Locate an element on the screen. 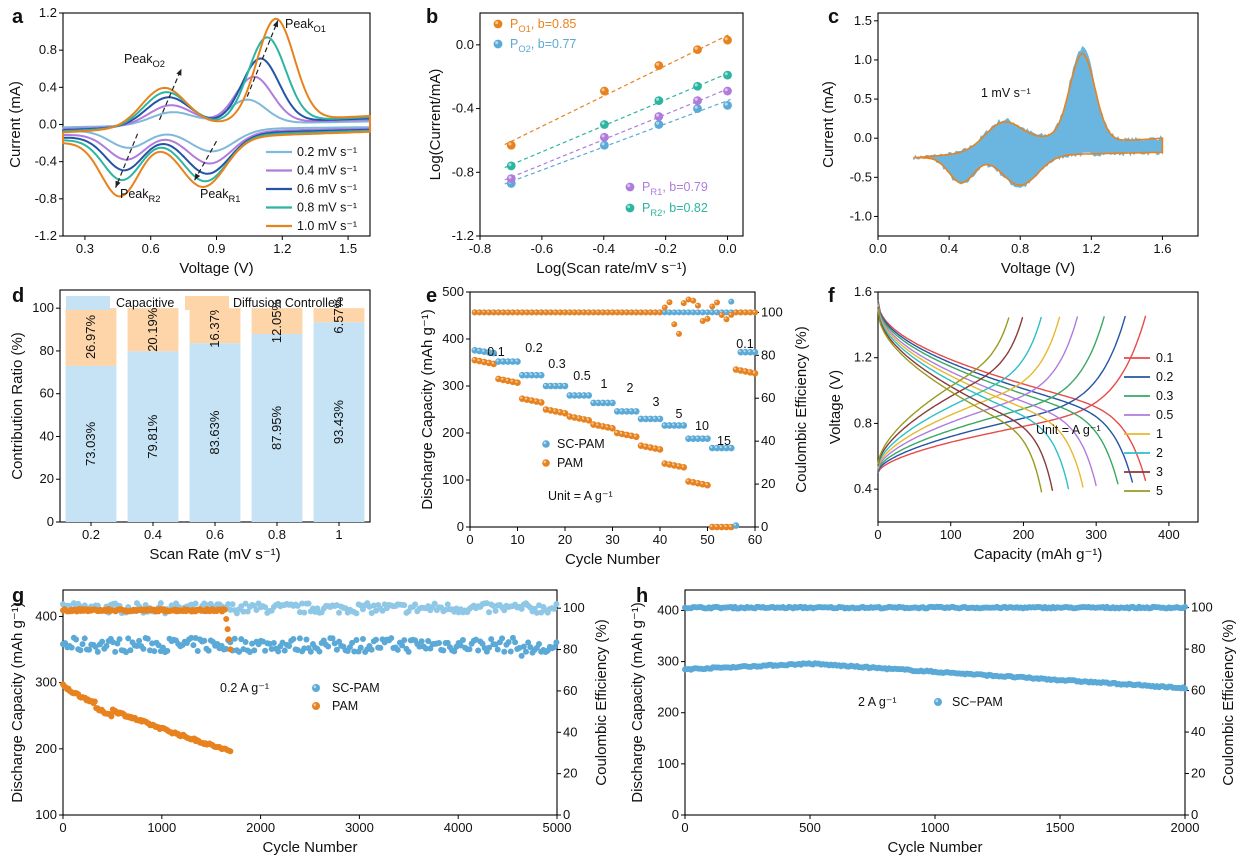  rate-label: 0.3 is located at coordinates (556, 364).